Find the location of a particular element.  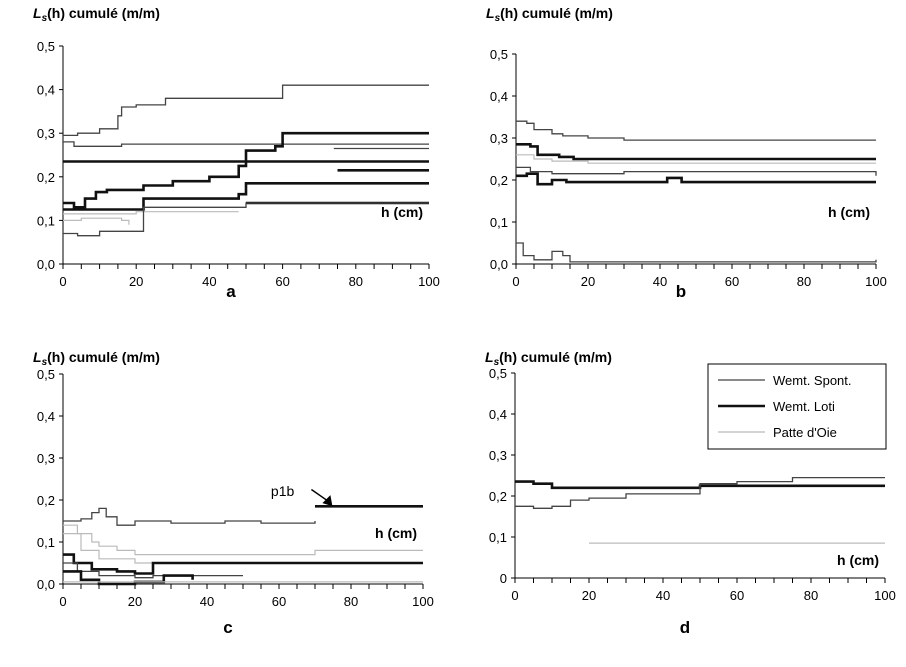

legend-label: Patte d'Oie is located at coordinates (805, 432).